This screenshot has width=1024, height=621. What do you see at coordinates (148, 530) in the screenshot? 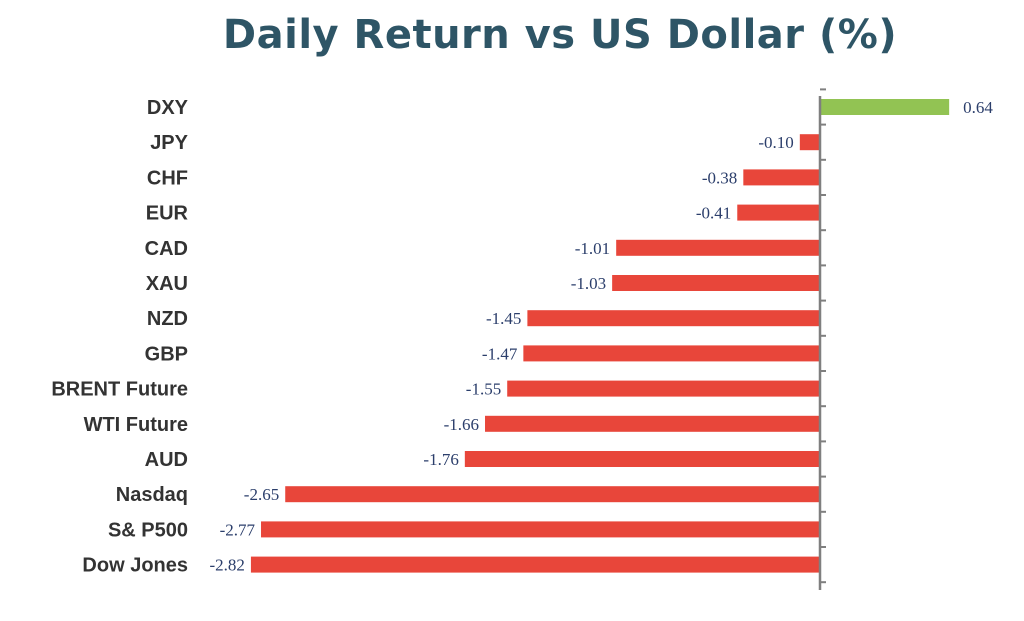
I see `category-label: S& P500` at bounding box center [148, 530].